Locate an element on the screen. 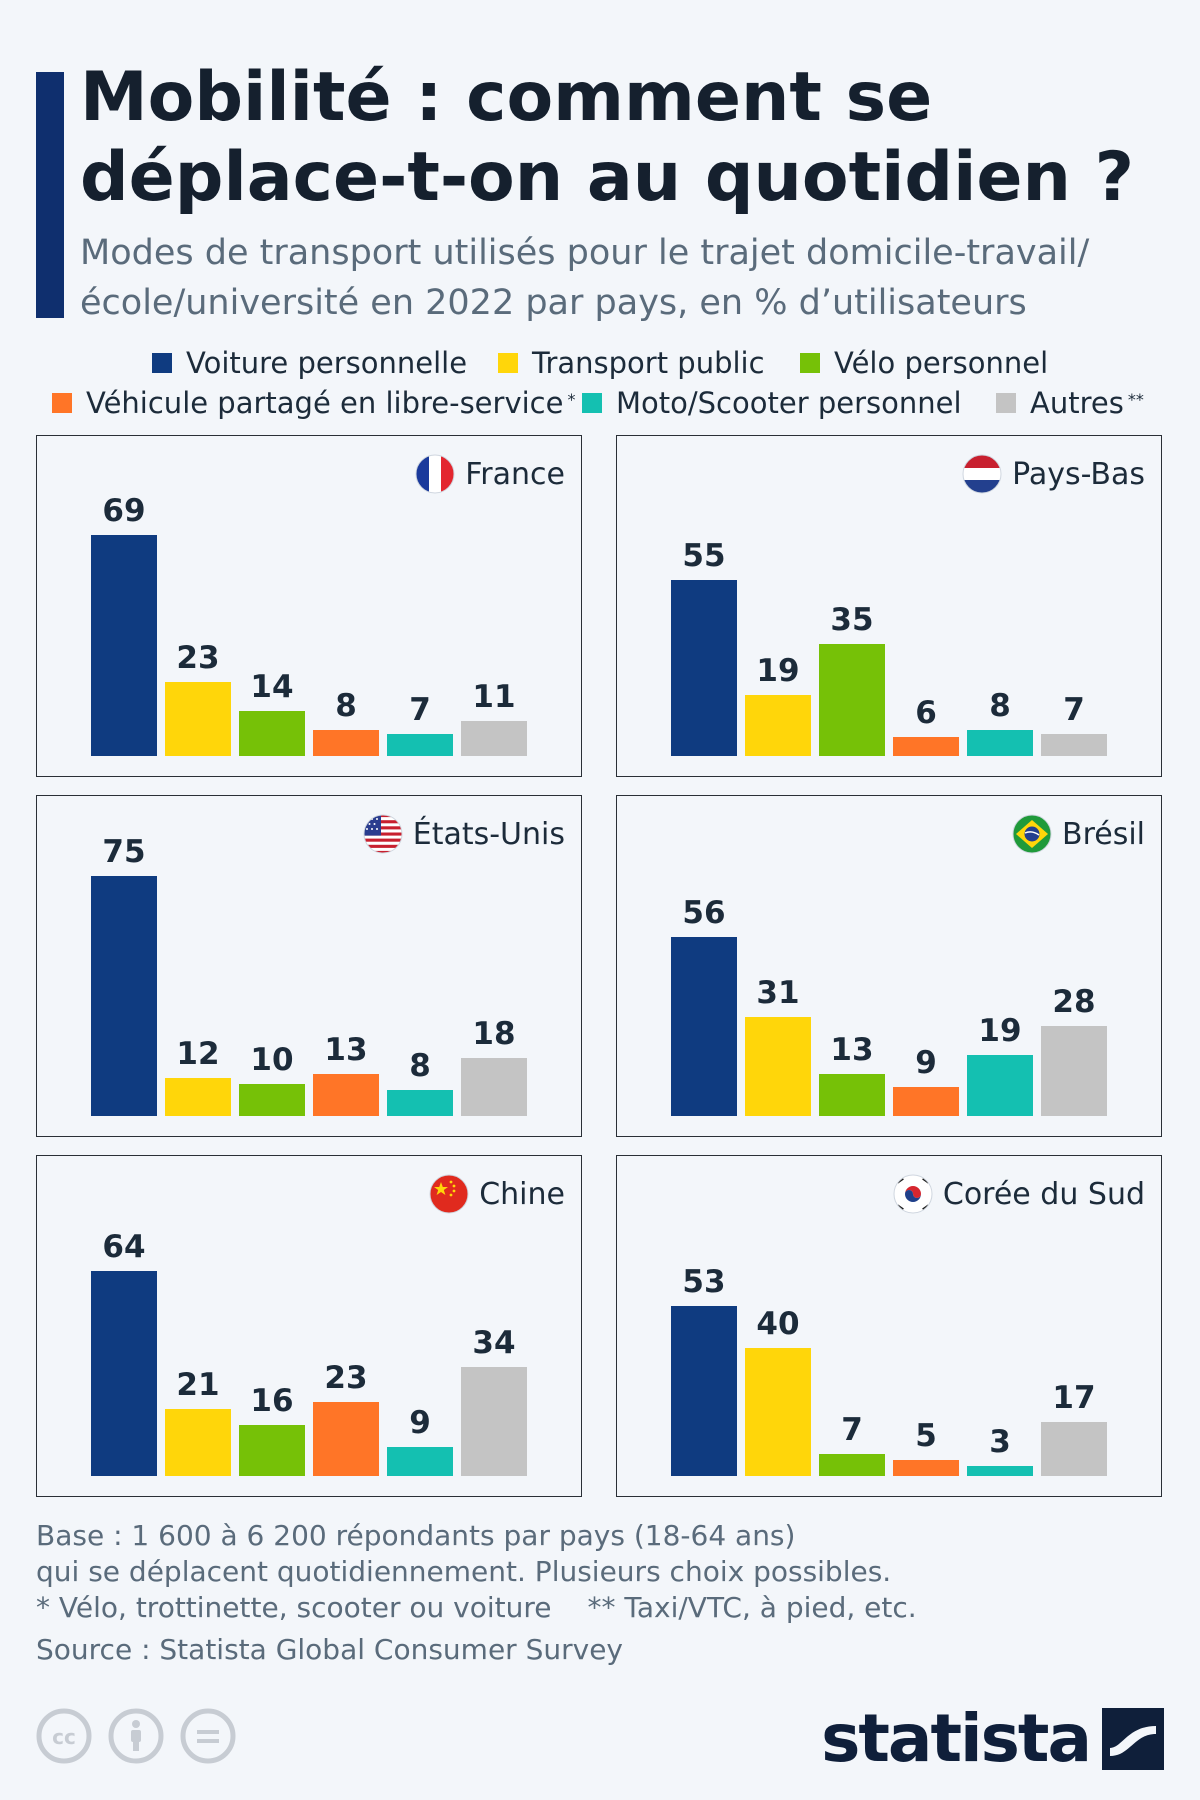 Image resolution: width=1200 pixels, height=1800 pixels. plot-area: 55 19 35 6 8 7 is located at coordinates (890, 607).